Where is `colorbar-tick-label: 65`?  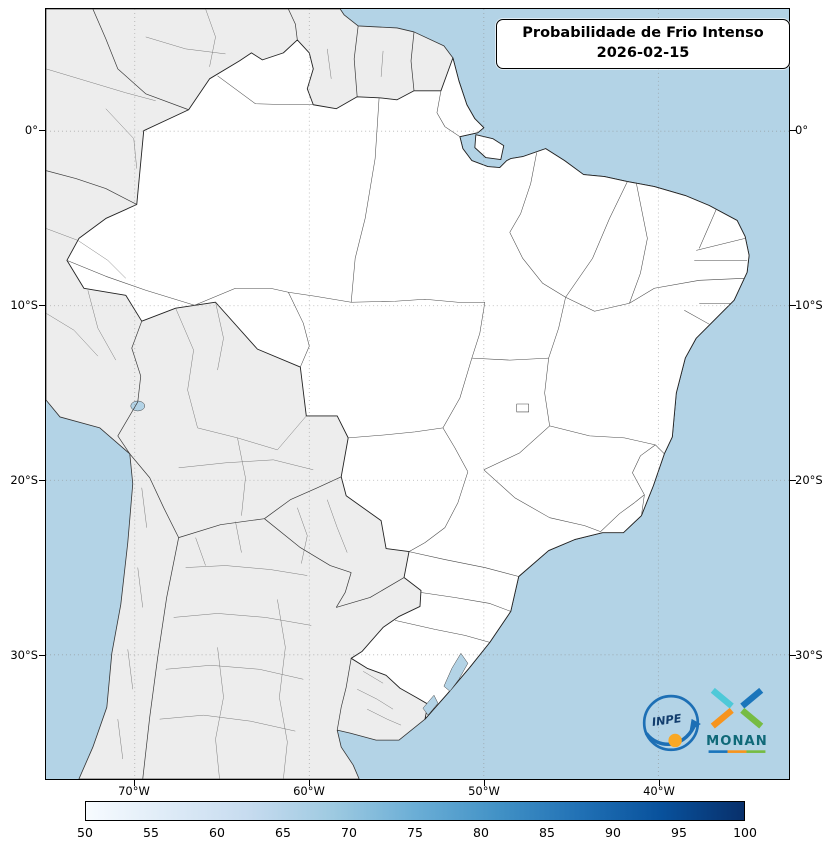
colorbar-tick-label: 65 is located at coordinates (283, 832).